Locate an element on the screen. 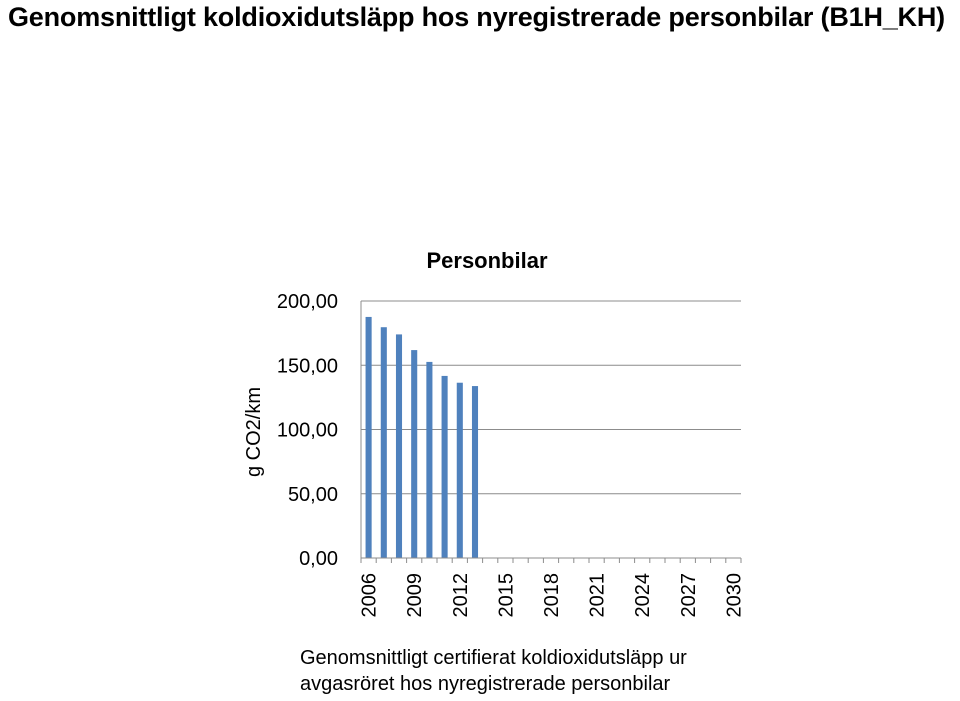 This screenshot has height=701, width=960. bar-2012 is located at coordinates (459, 470).